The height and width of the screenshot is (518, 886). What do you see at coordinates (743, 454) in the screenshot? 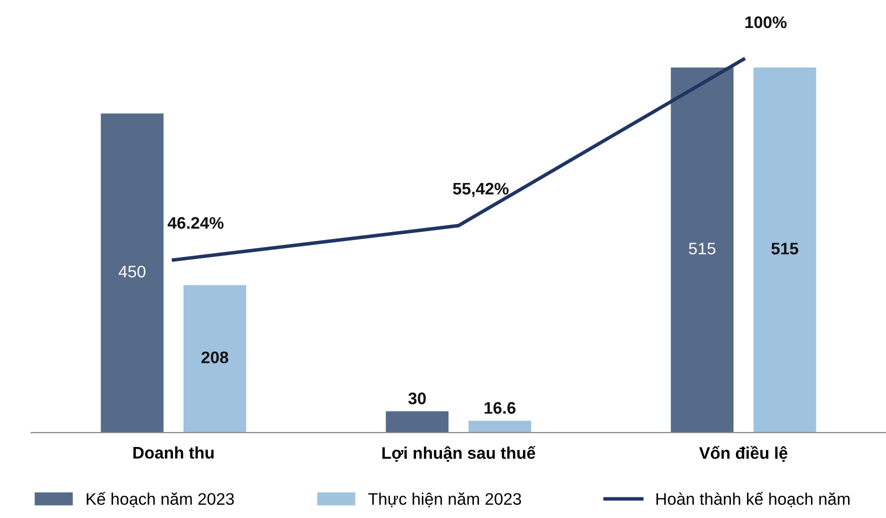
I see `x-tick-label: Vốn điều lệ` at bounding box center [743, 454].